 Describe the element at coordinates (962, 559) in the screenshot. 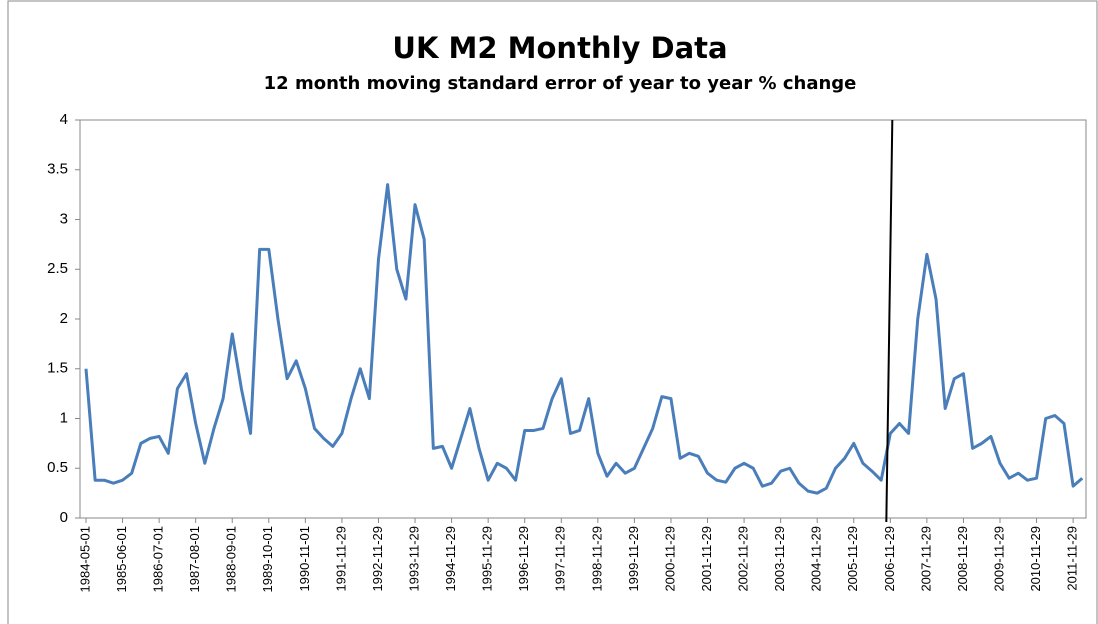

I see `x-tick-label: 2008-11-29` at that location.